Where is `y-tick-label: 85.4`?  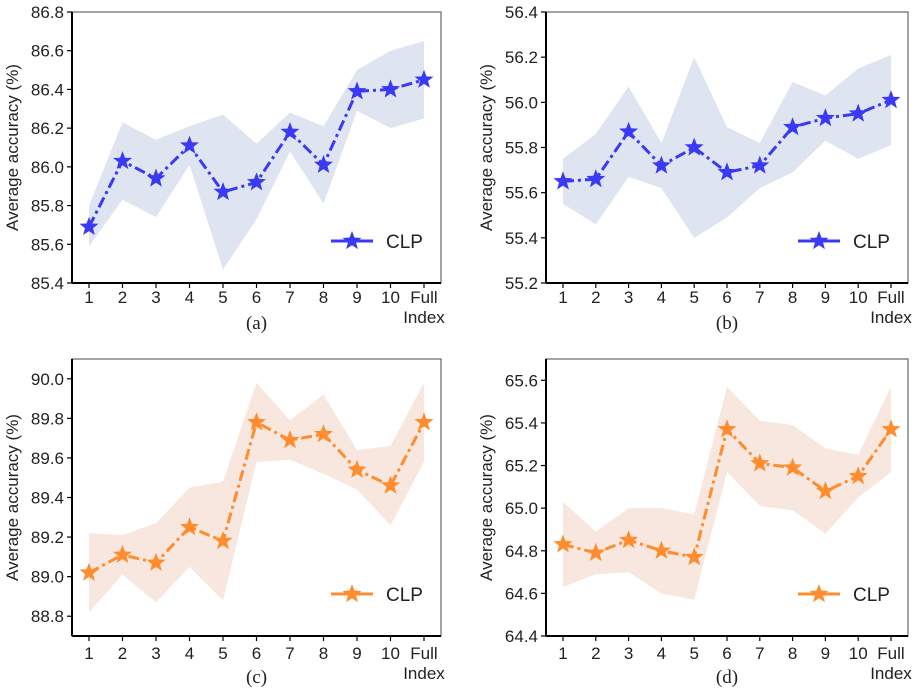
y-tick-label: 85.4 is located at coordinates (47, 283).